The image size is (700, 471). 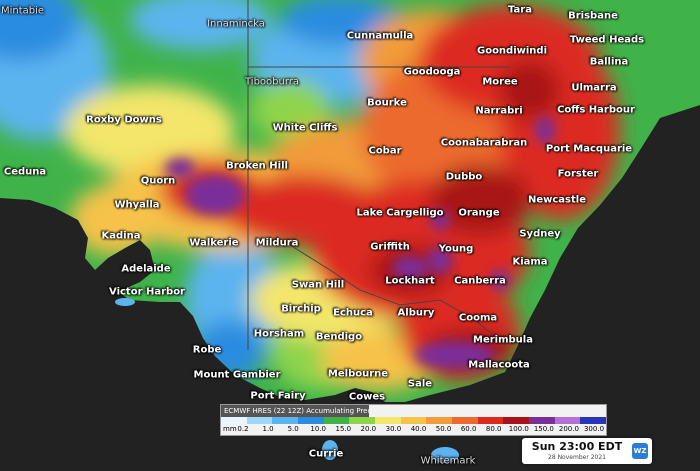 I want to click on town-label: Sydney, so click(x=540, y=234).